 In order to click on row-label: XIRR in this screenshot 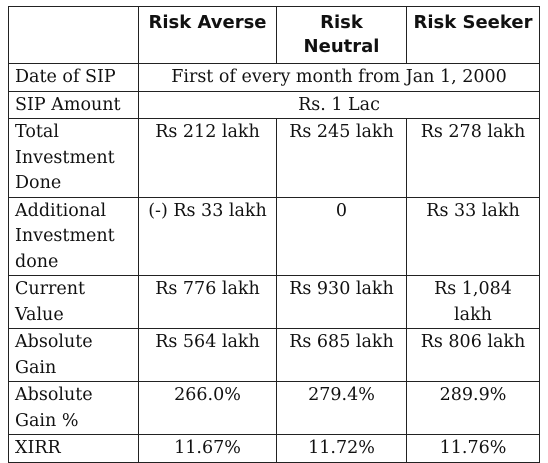, I will do `click(73, 448)`.